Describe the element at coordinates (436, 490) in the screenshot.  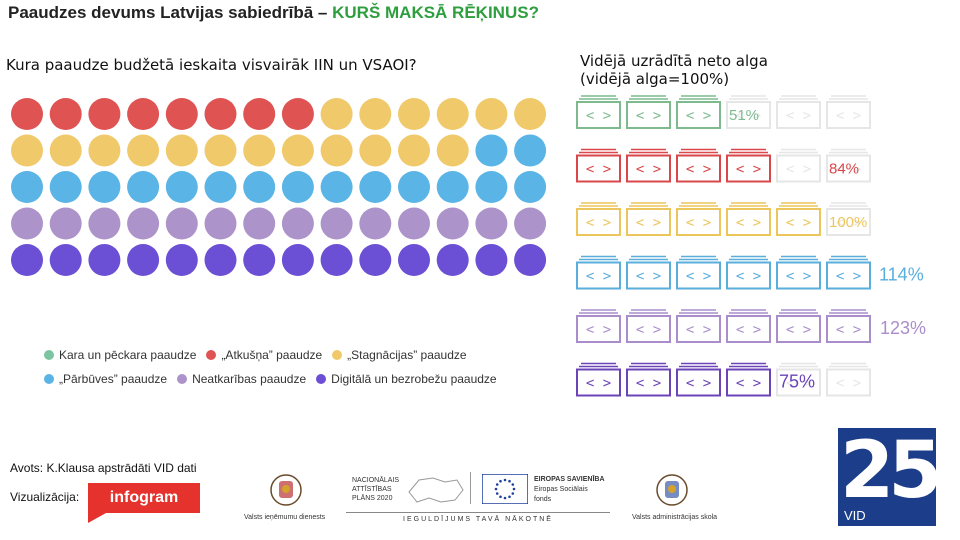
I see `latvia-map-icon` at that location.